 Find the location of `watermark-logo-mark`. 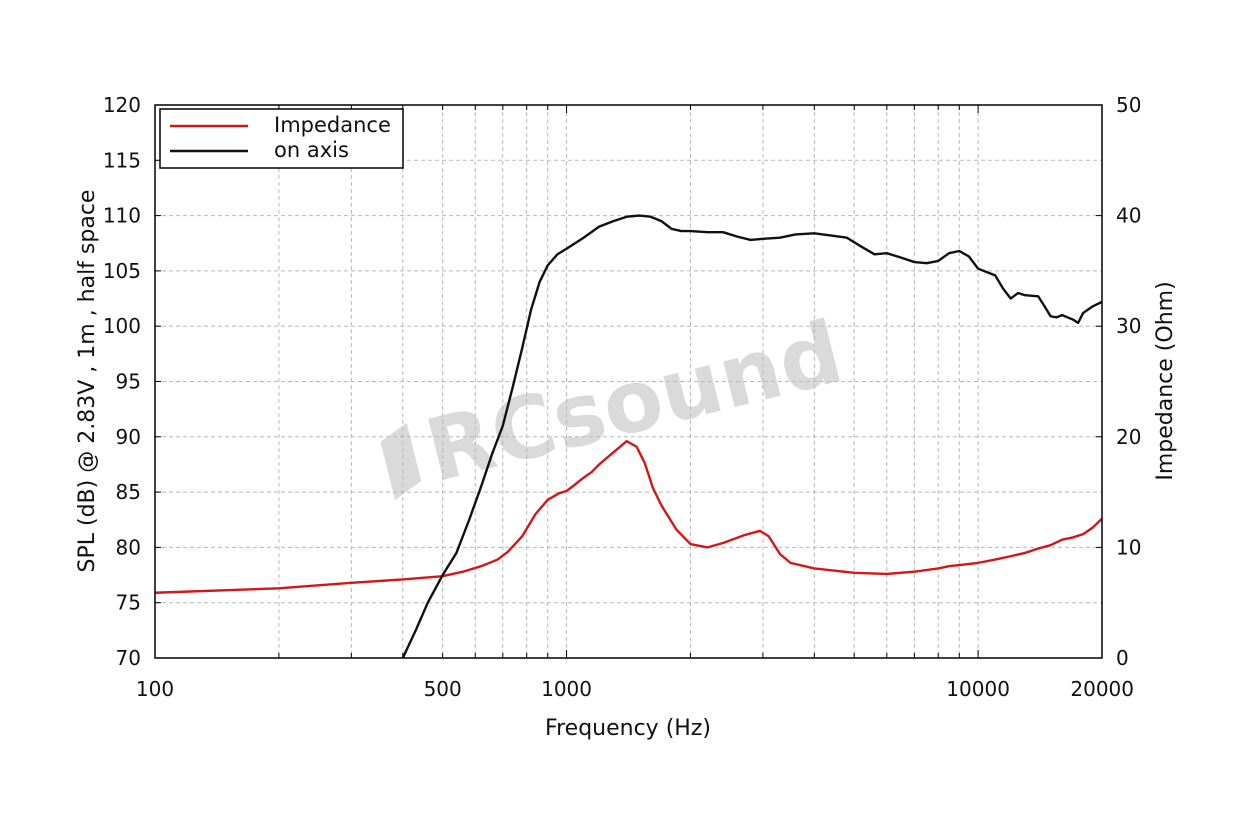

watermark-logo-mark is located at coordinates (401, 461).